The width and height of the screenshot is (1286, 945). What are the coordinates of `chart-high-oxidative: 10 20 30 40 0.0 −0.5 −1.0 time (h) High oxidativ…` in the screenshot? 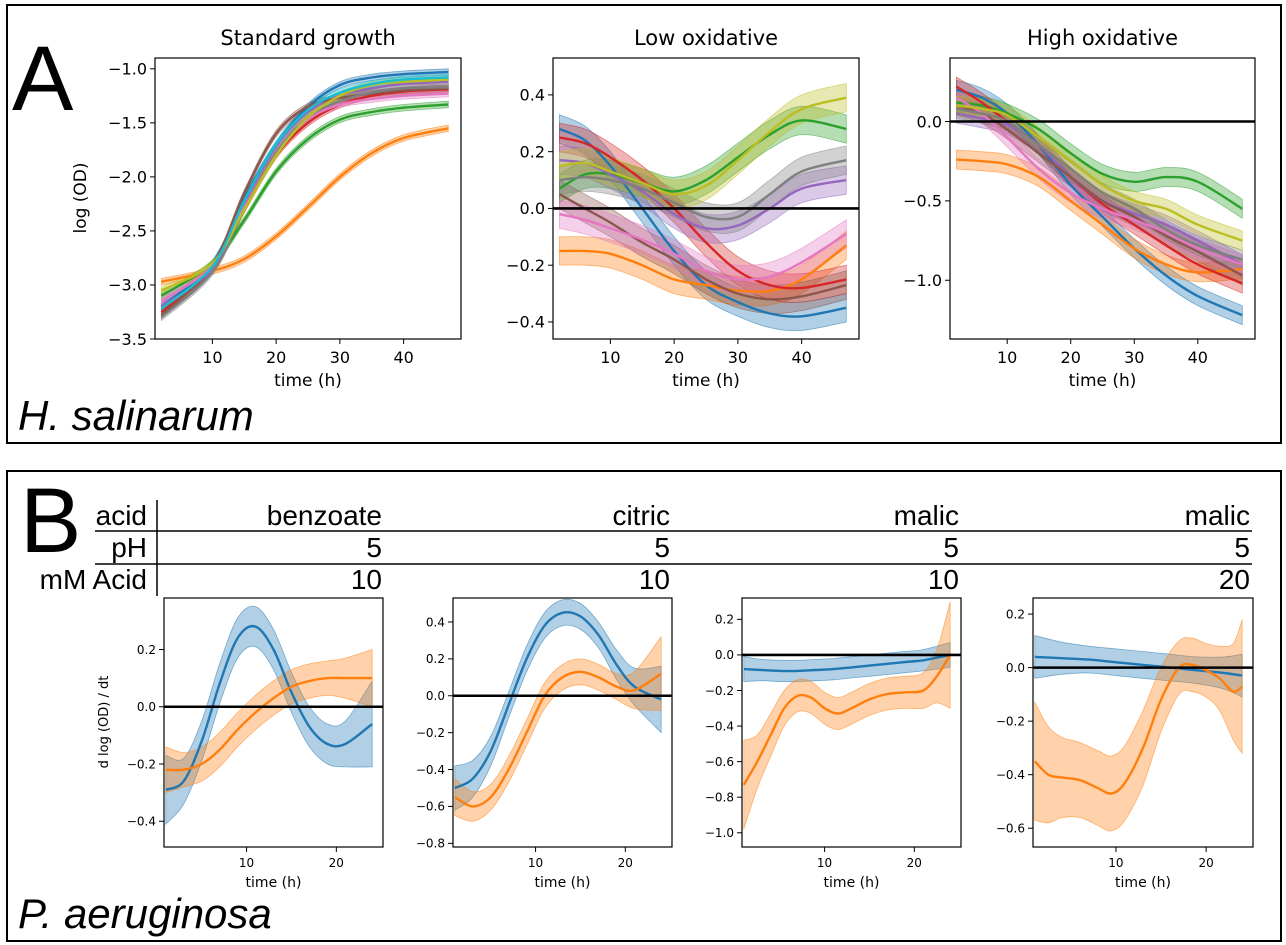 It's located at (1079, 208).